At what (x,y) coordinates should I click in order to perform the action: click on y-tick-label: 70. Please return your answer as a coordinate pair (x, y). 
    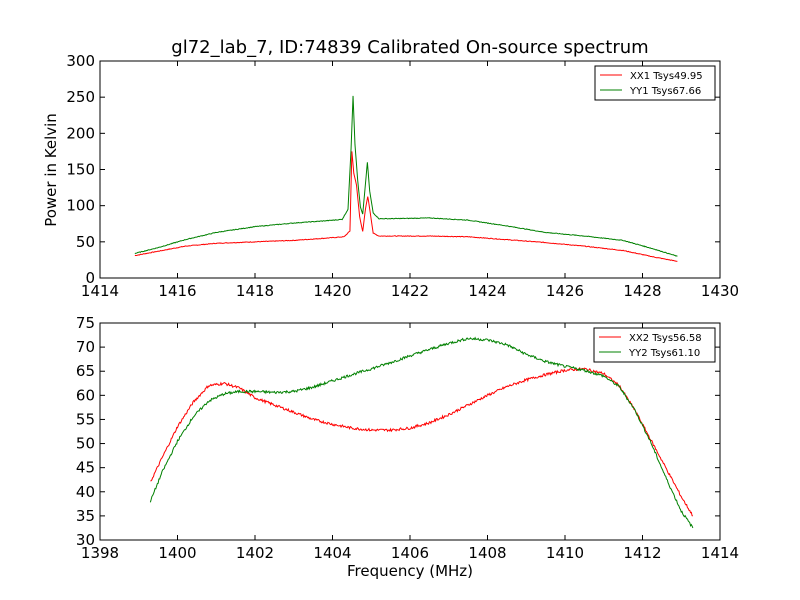
    Looking at the image, I should click on (85, 347).